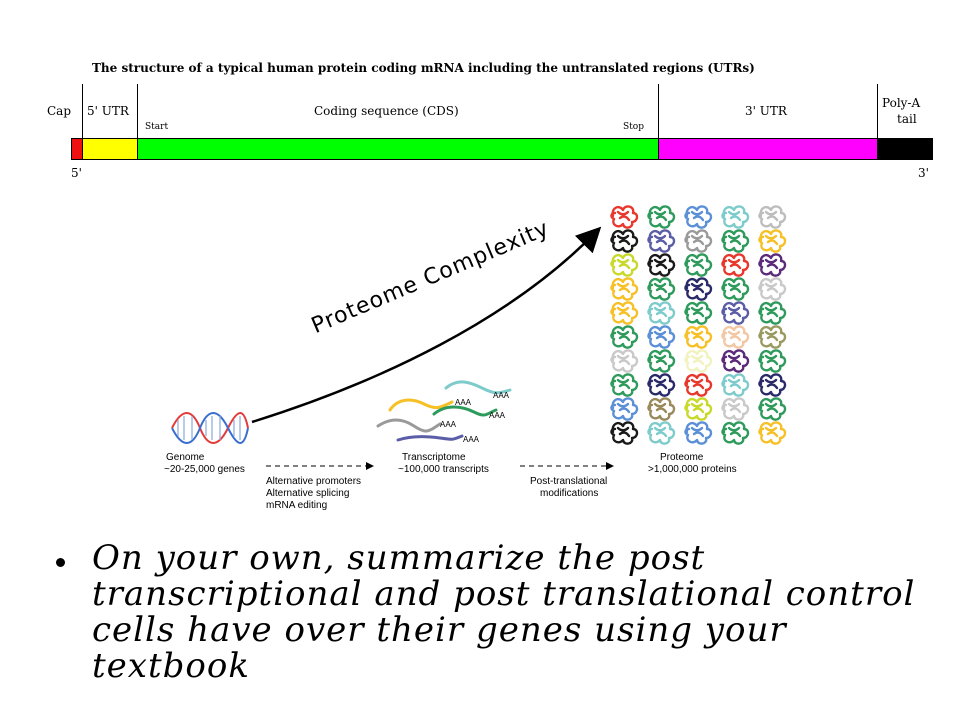 This screenshot has width=960, height=720. Describe the element at coordinates (443, 469) in the screenshot. I see `transcriptome-count: ~100,000 transcripts` at that location.